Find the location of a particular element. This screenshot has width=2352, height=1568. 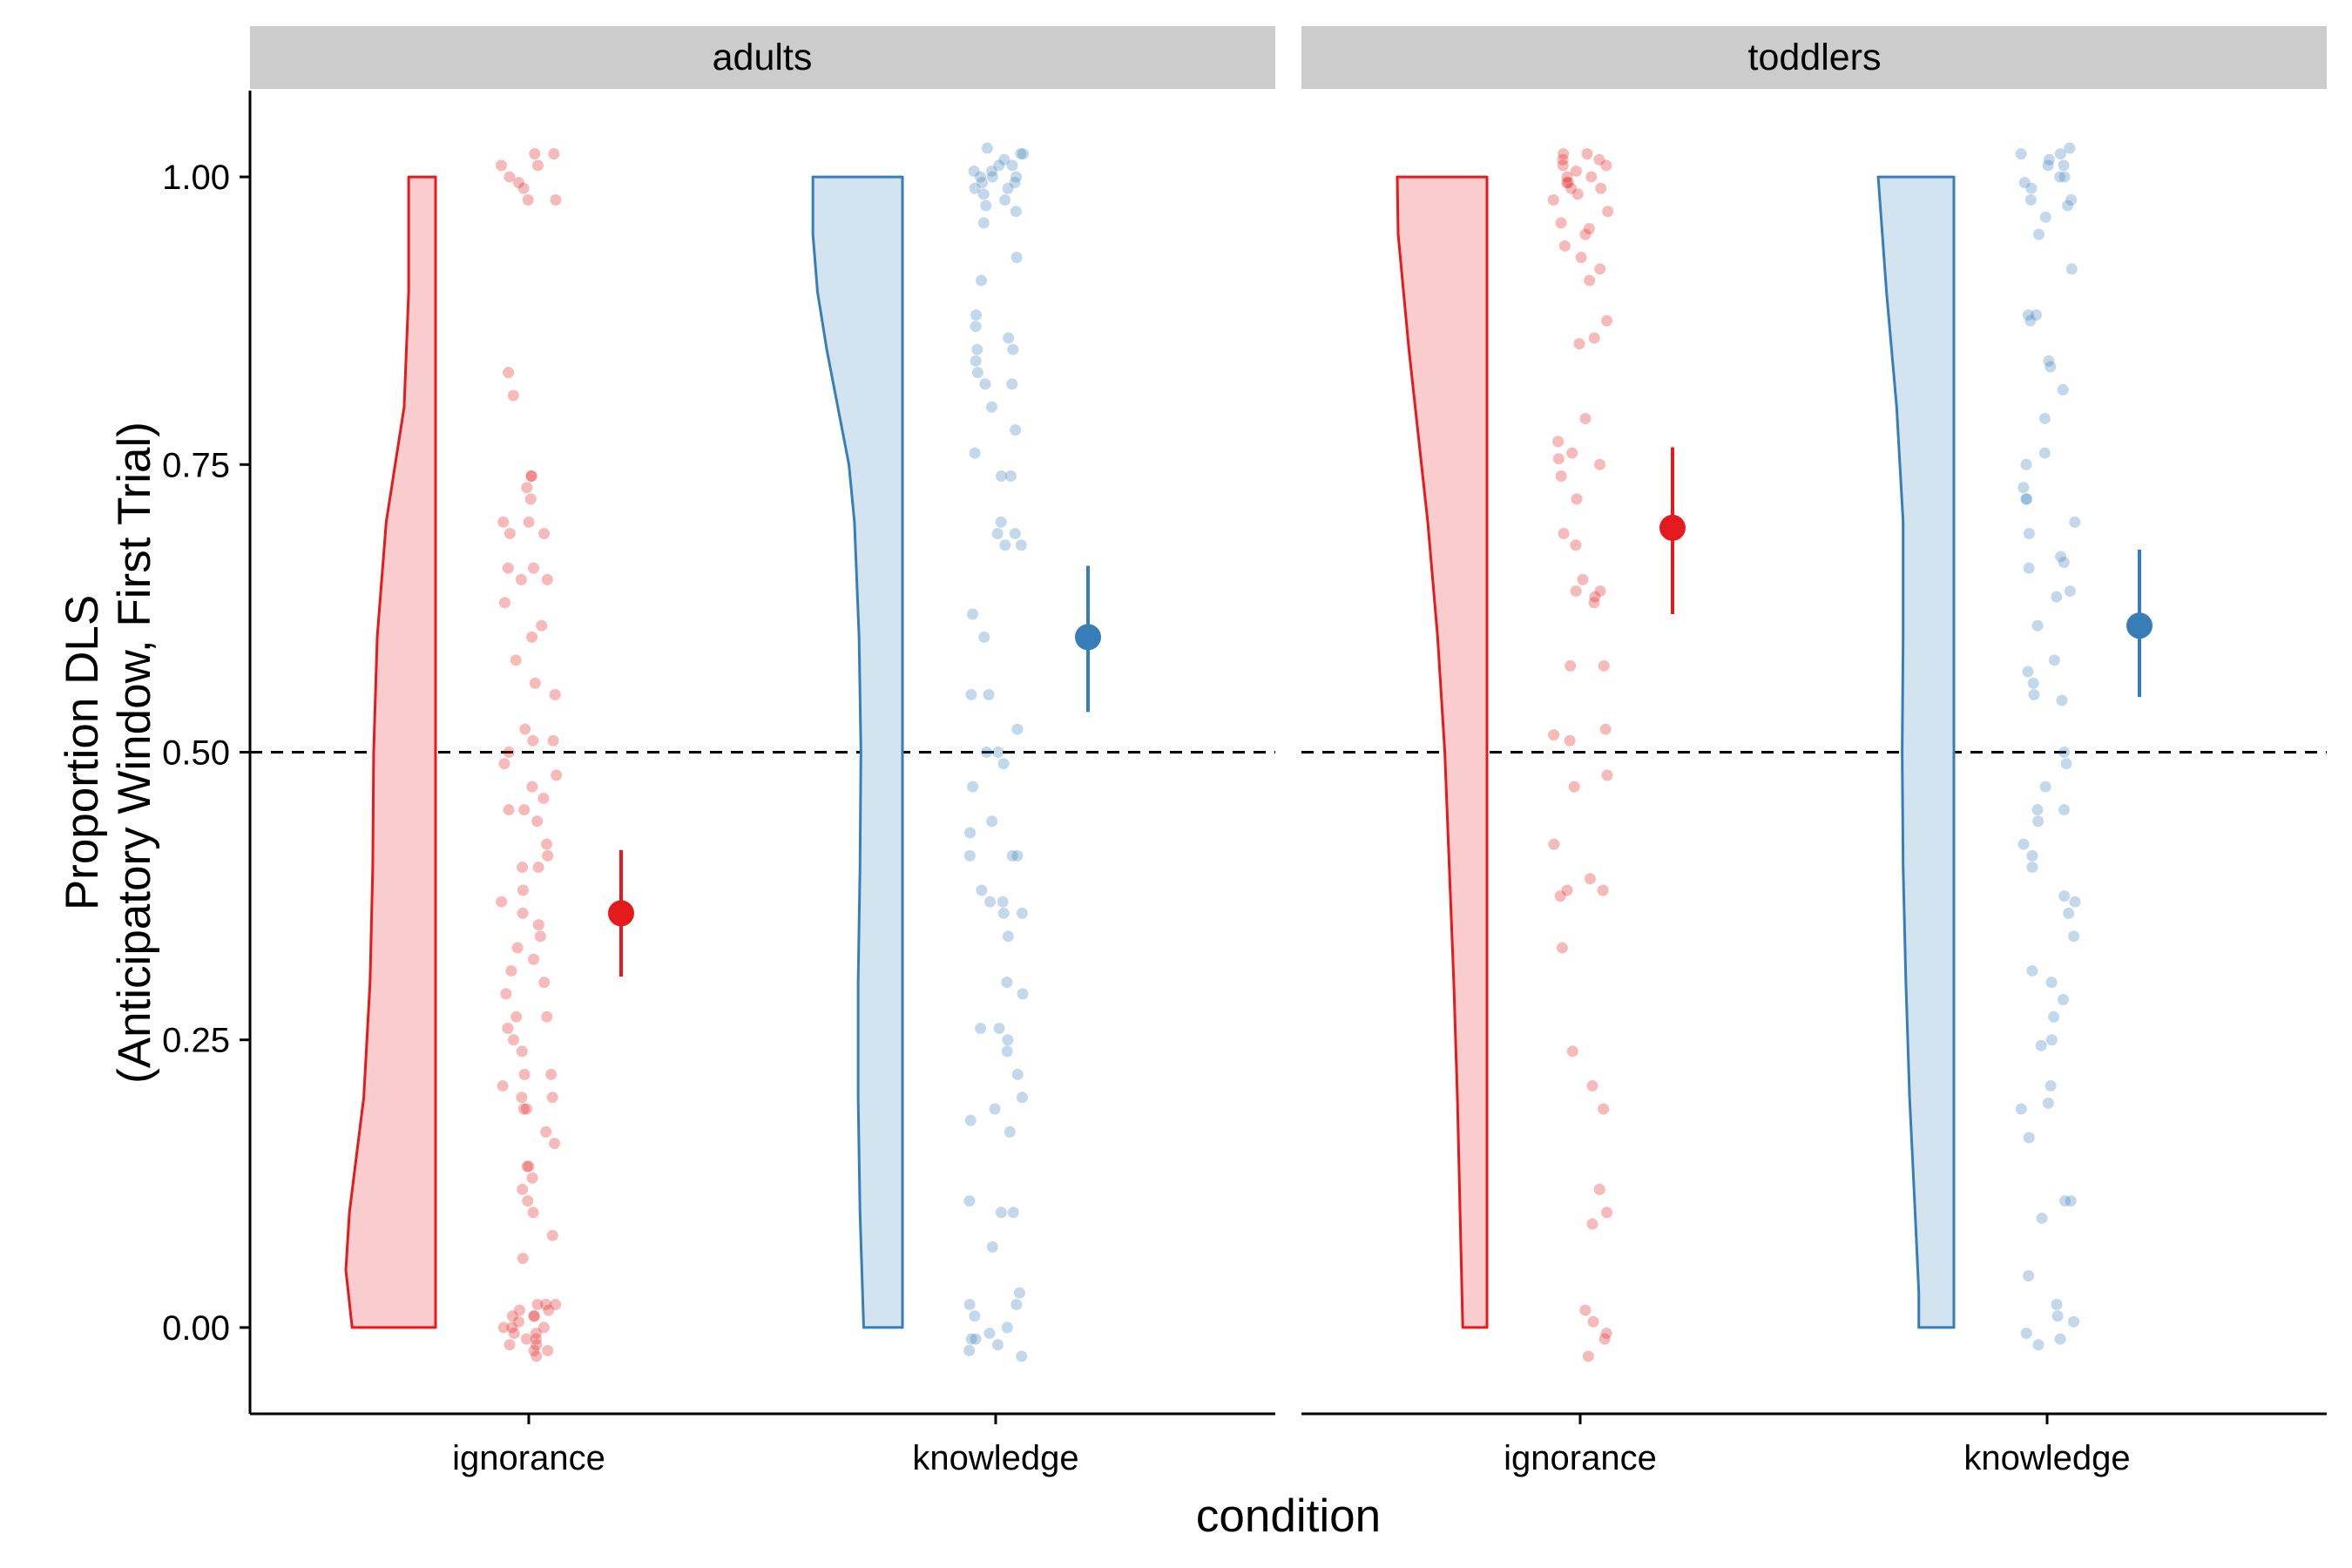

half-violin-toddlers-knowledge is located at coordinates (1916, 752).